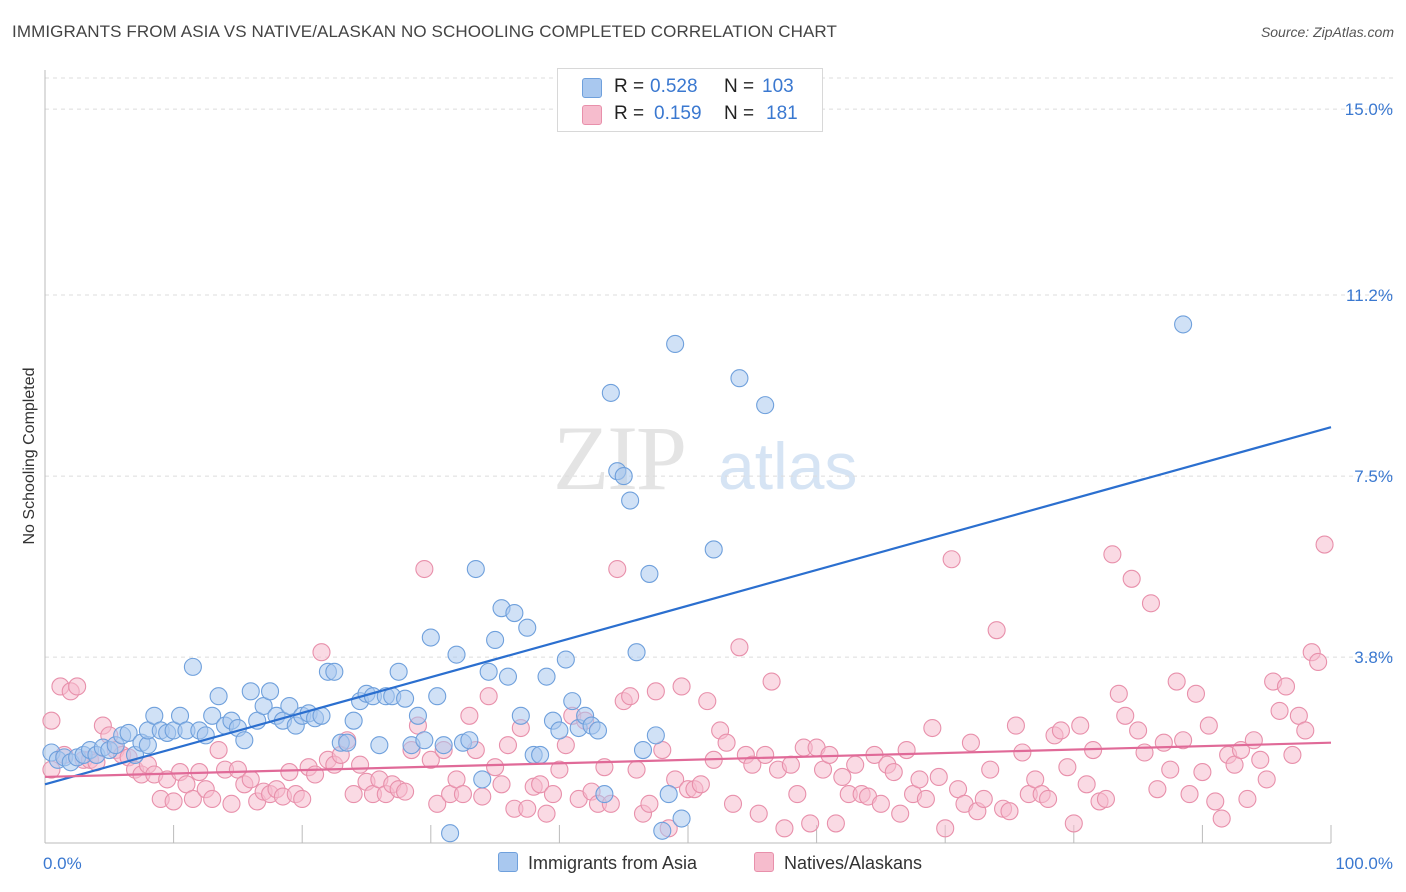 Image resolution: width=1406 pixels, height=892 pixels. What do you see at coordinates (1364, 863) in the screenshot?
I see `x-tick-label: 100.0%` at bounding box center [1364, 863].